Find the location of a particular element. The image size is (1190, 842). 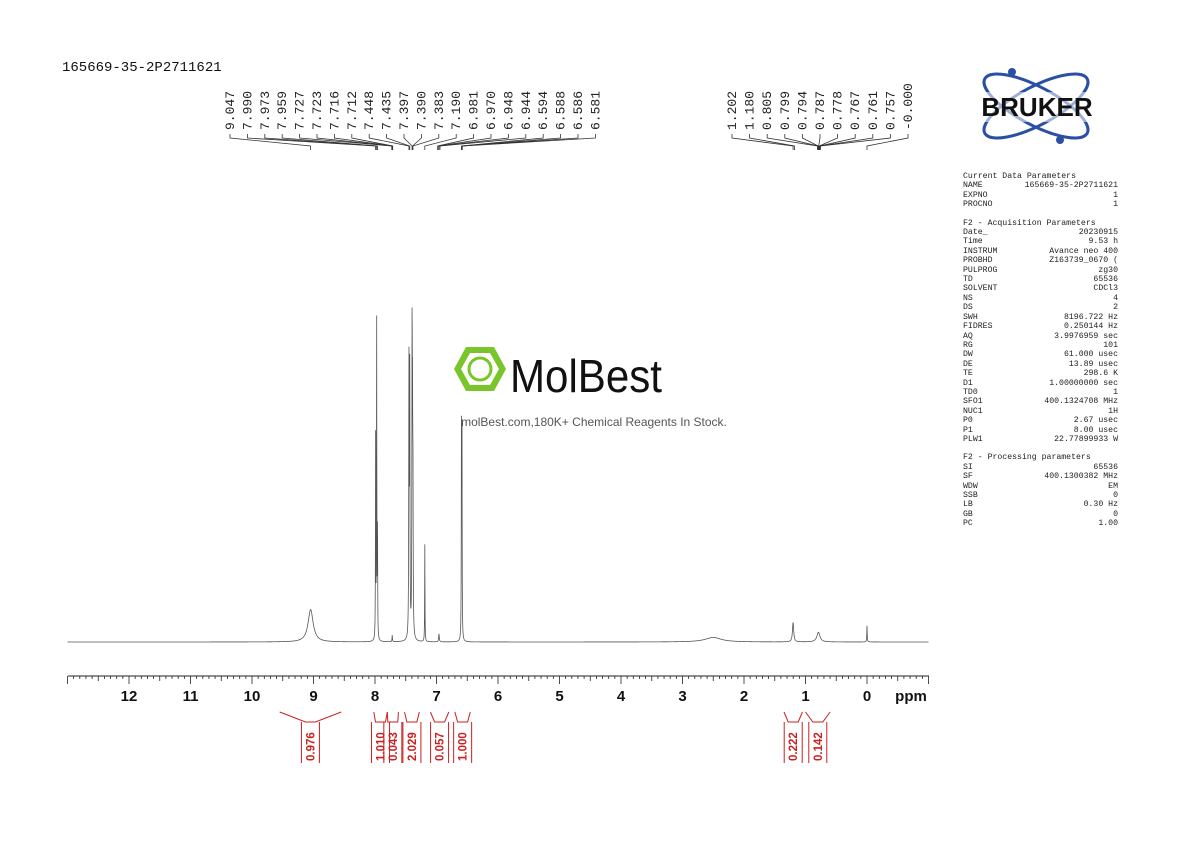

param-row: NS 4 is located at coordinates (1040, 298).